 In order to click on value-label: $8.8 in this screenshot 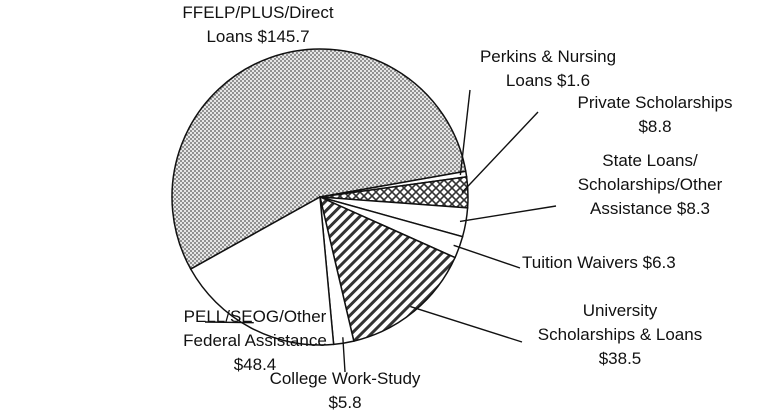, I will do `click(654, 126)`.